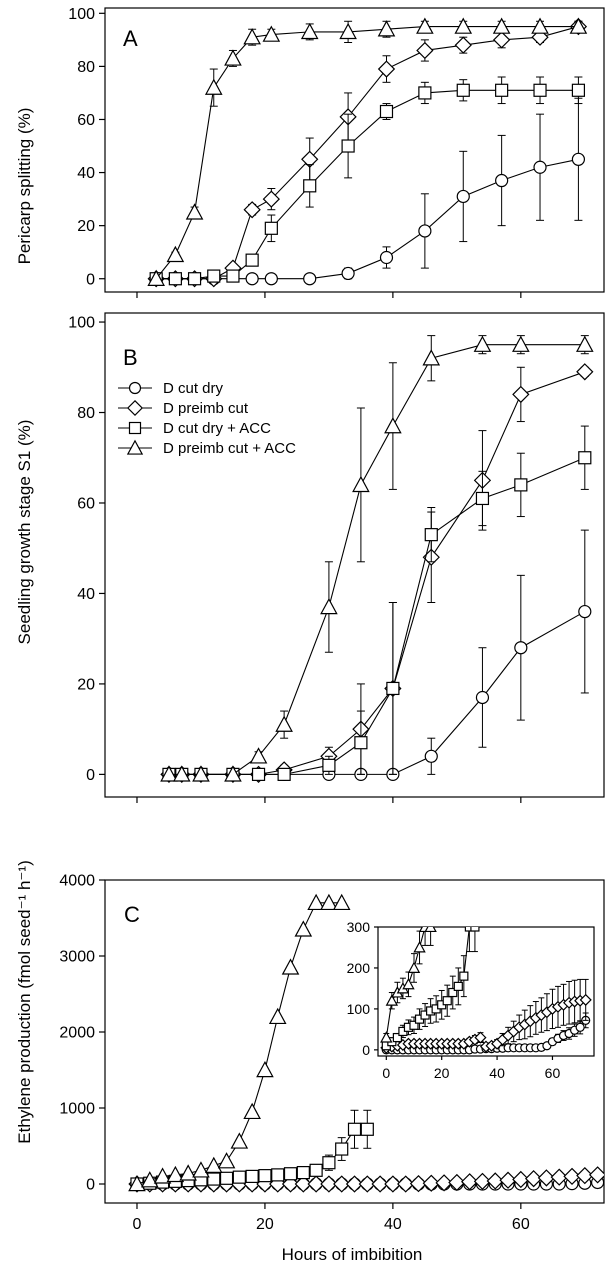  What do you see at coordinates (521, 1224) in the screenshot?
I see `x-tick-label: 60` at bounding box center [521, 1224].